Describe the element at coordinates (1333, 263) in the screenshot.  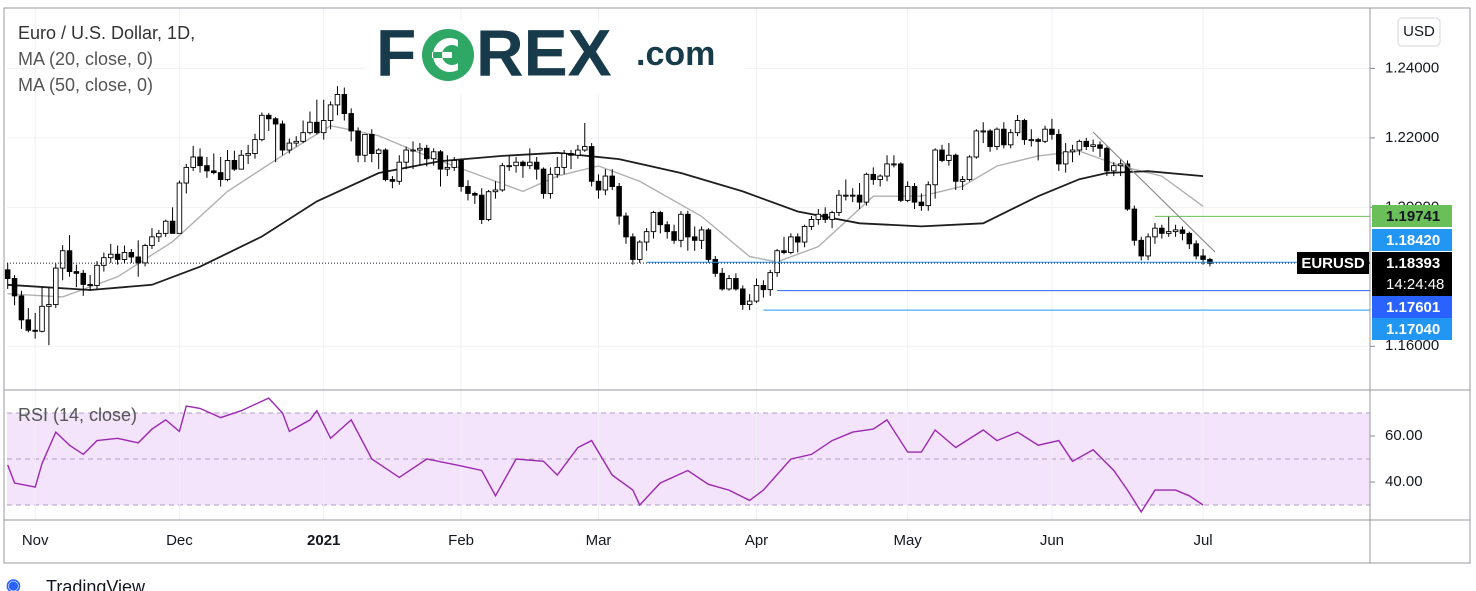
I see `symbol-label: EURUSD` at that location.